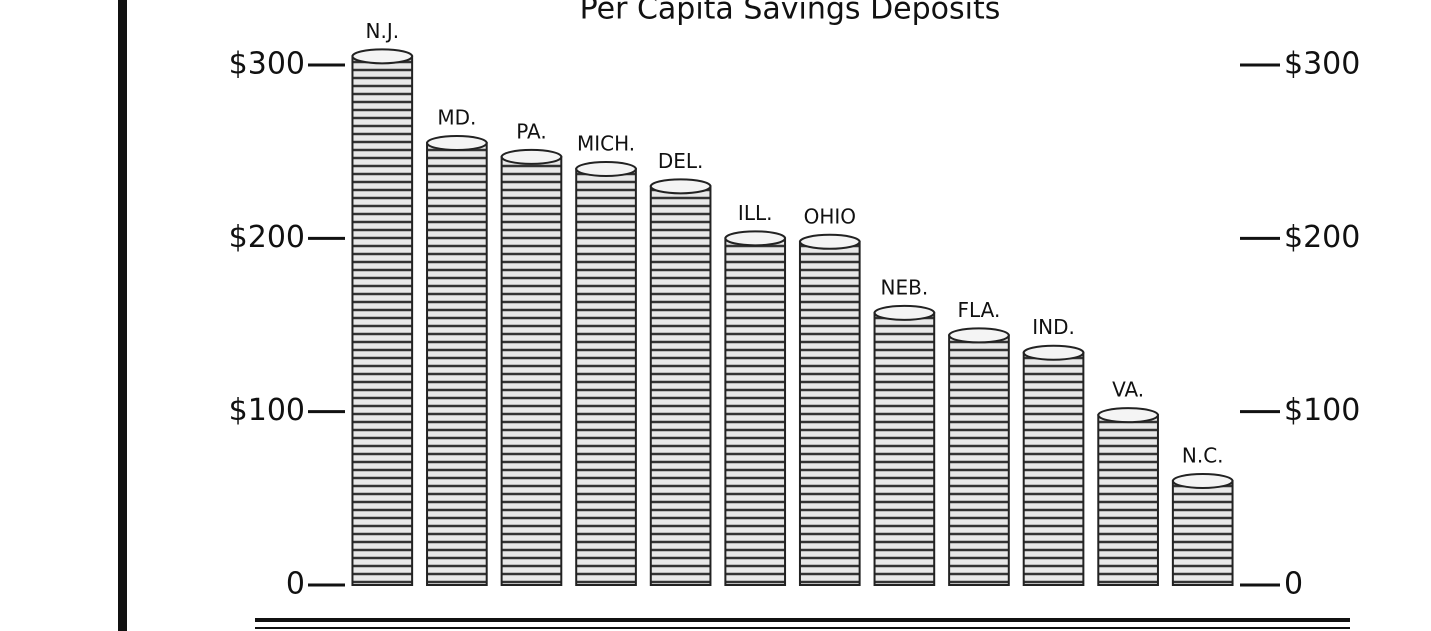 The image size is (1431, 631). Describe the element at coordinates (1128, 390) in the screenshot. I see `category-label: VA.` at that location.